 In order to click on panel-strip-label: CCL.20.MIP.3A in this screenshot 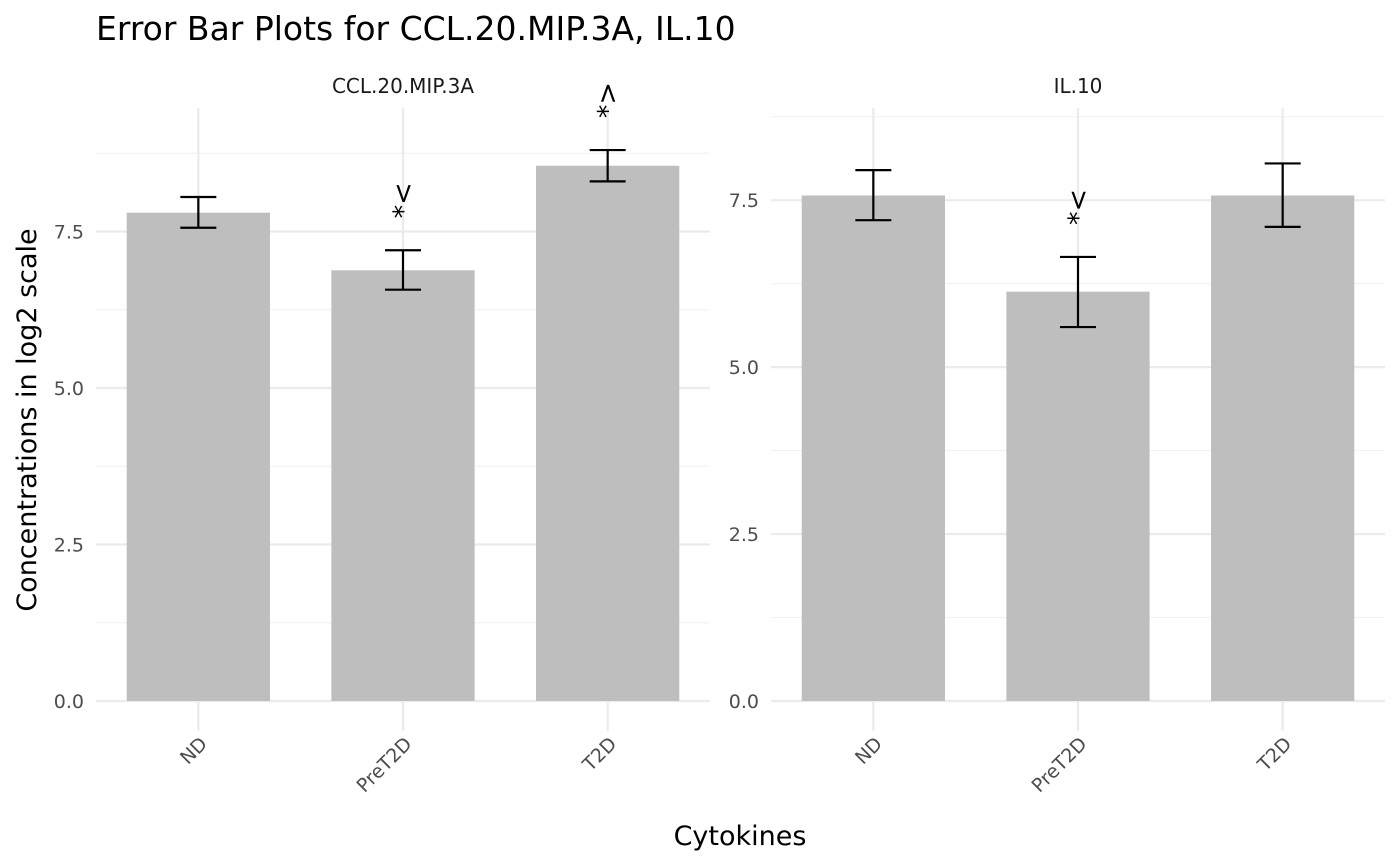, I will do `click(403, 86)`.